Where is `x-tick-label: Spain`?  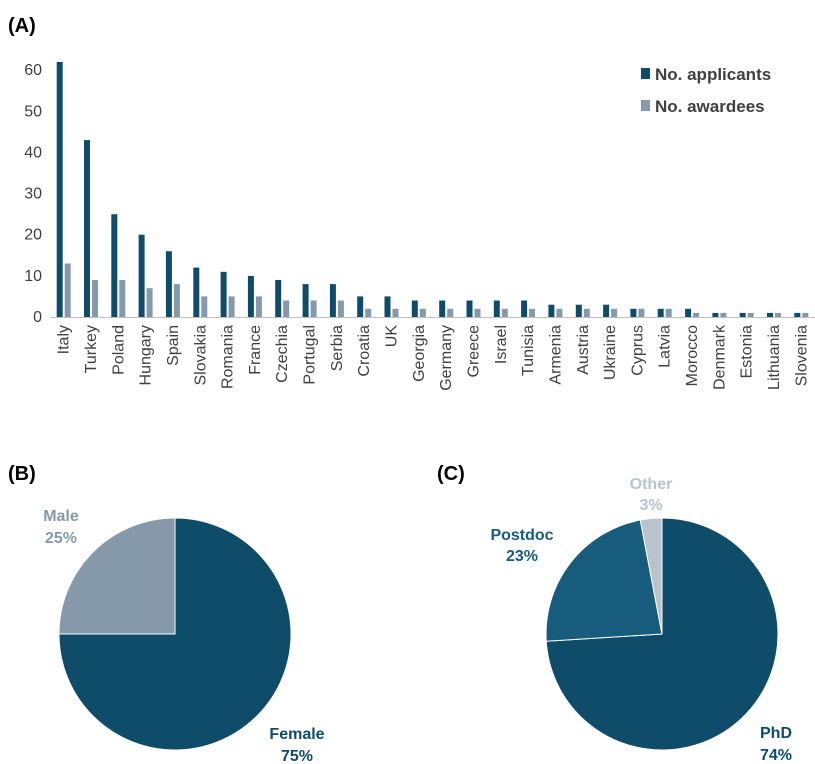 x-tick-label: Spain is located at coordinates (173, 345).